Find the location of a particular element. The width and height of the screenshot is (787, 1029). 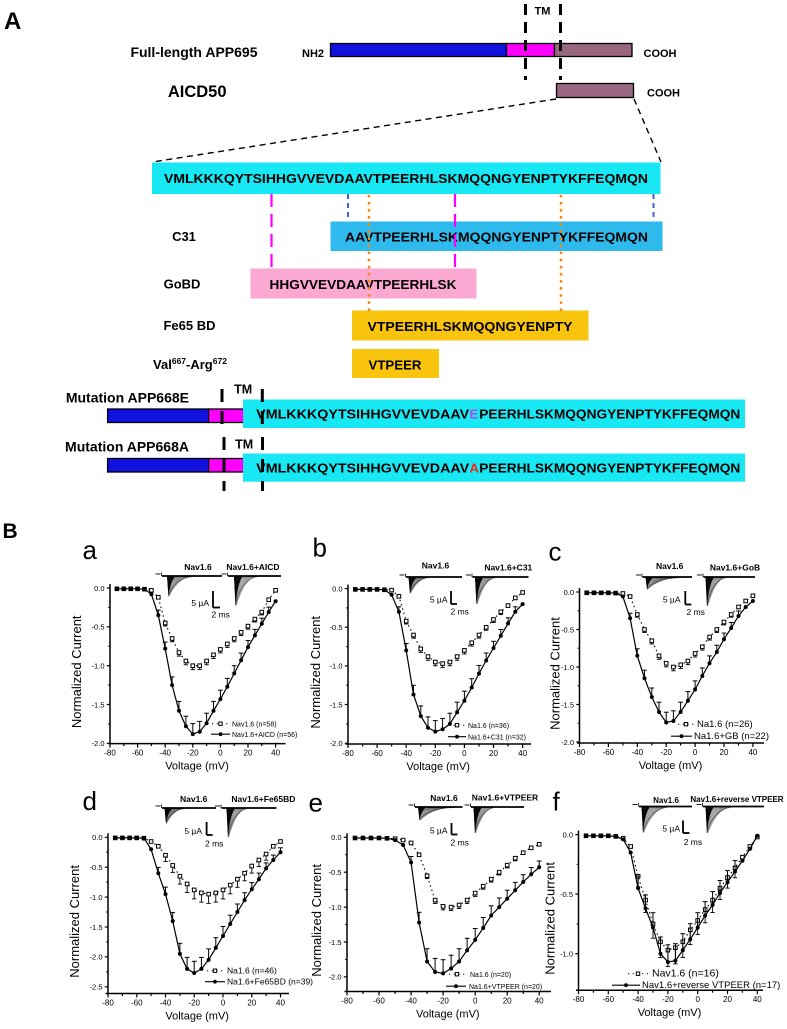

svg-text: Fe65 BD is located at coordinates (189, 325).